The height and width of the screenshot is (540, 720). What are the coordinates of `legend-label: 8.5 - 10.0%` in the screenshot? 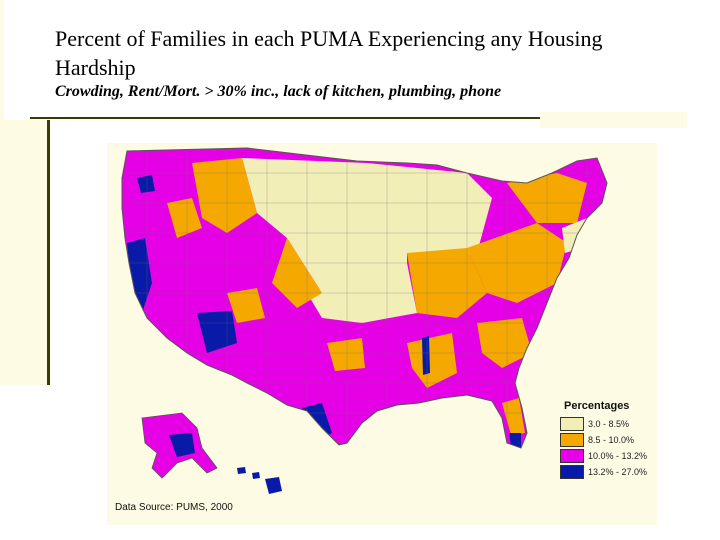 It's located at (611, 440).